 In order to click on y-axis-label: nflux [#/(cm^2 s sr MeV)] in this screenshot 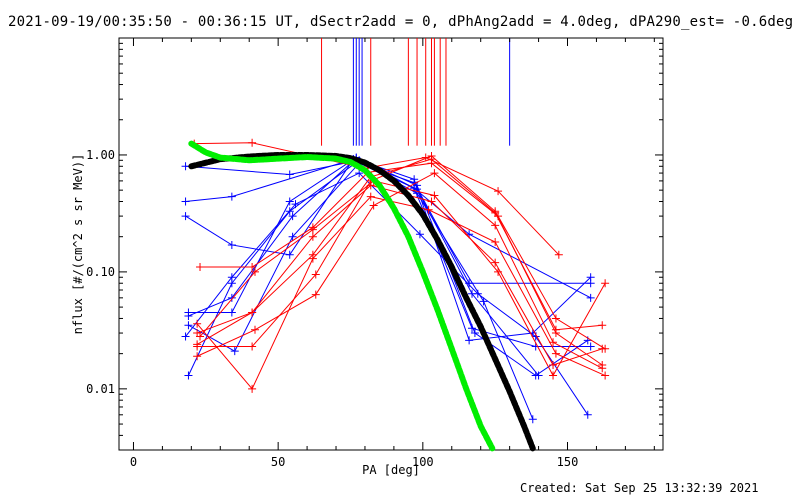, I will do `click(78, 244)`.